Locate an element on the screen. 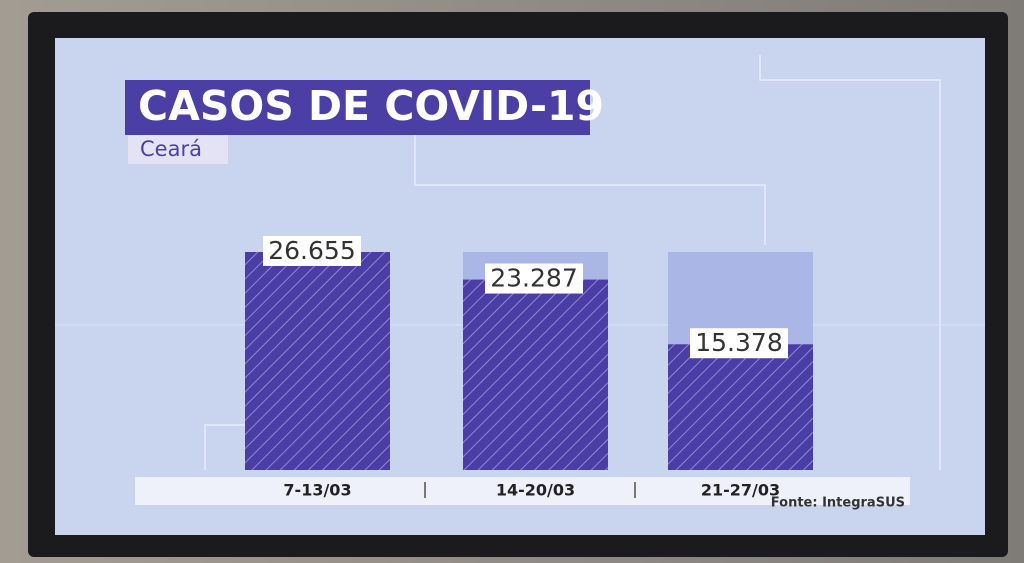 This screenshot has height=563, width=1024. category-strip is located at coordinates (522, 491).